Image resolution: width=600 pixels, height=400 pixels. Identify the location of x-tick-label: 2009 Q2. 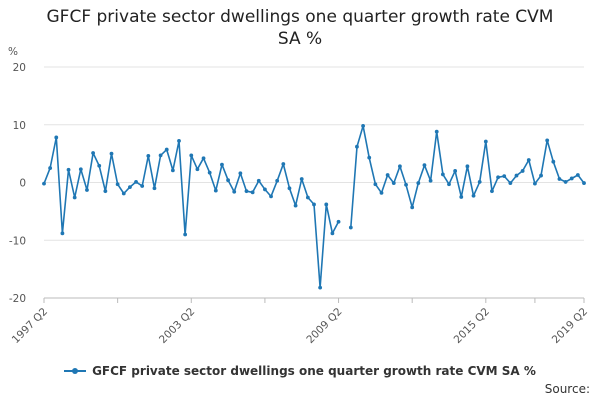
(324, 326).